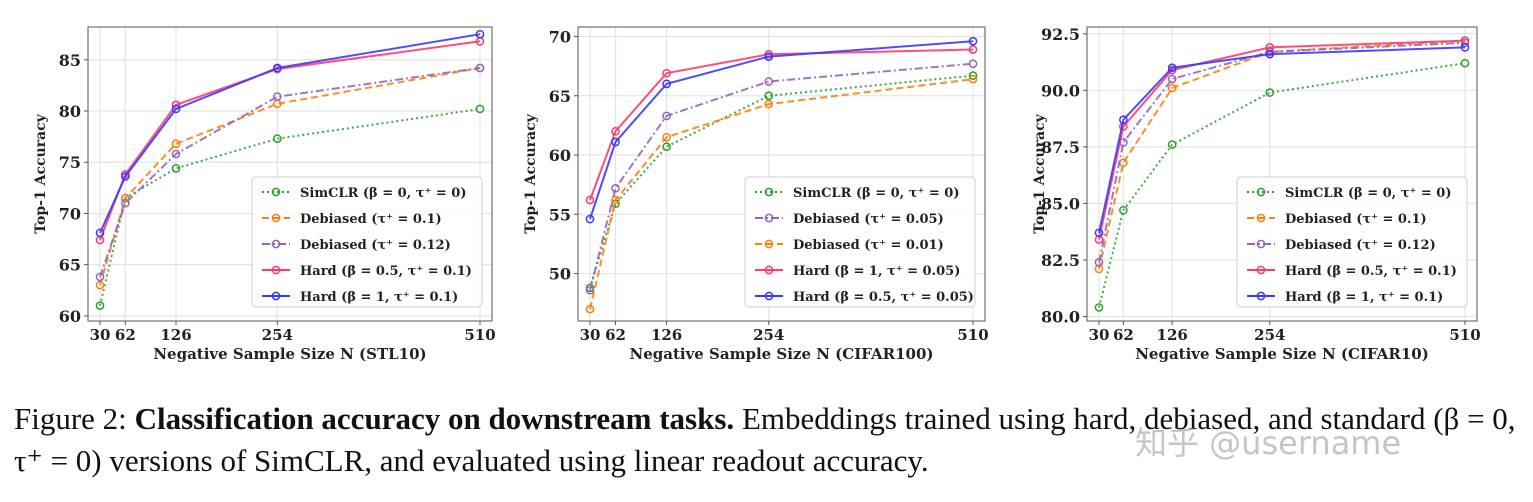 The image size is (1533, 502). I want to click on legend-label: Hard (β = 1, τ⁺ = 0.1), so click(1364, 297).